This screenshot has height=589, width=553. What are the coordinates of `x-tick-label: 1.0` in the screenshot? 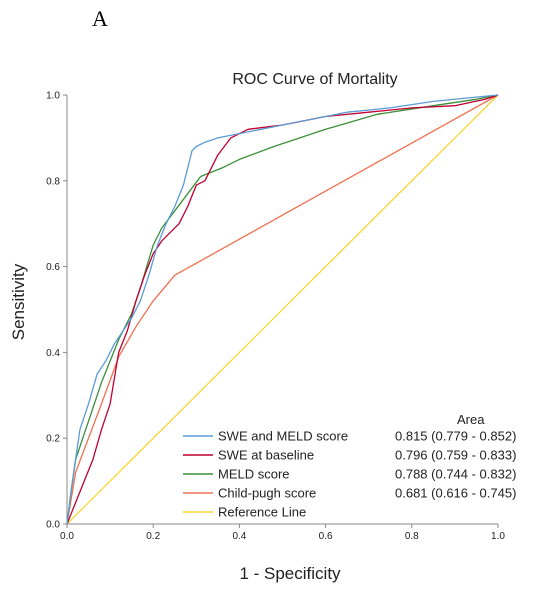 It's located at (498, 536).